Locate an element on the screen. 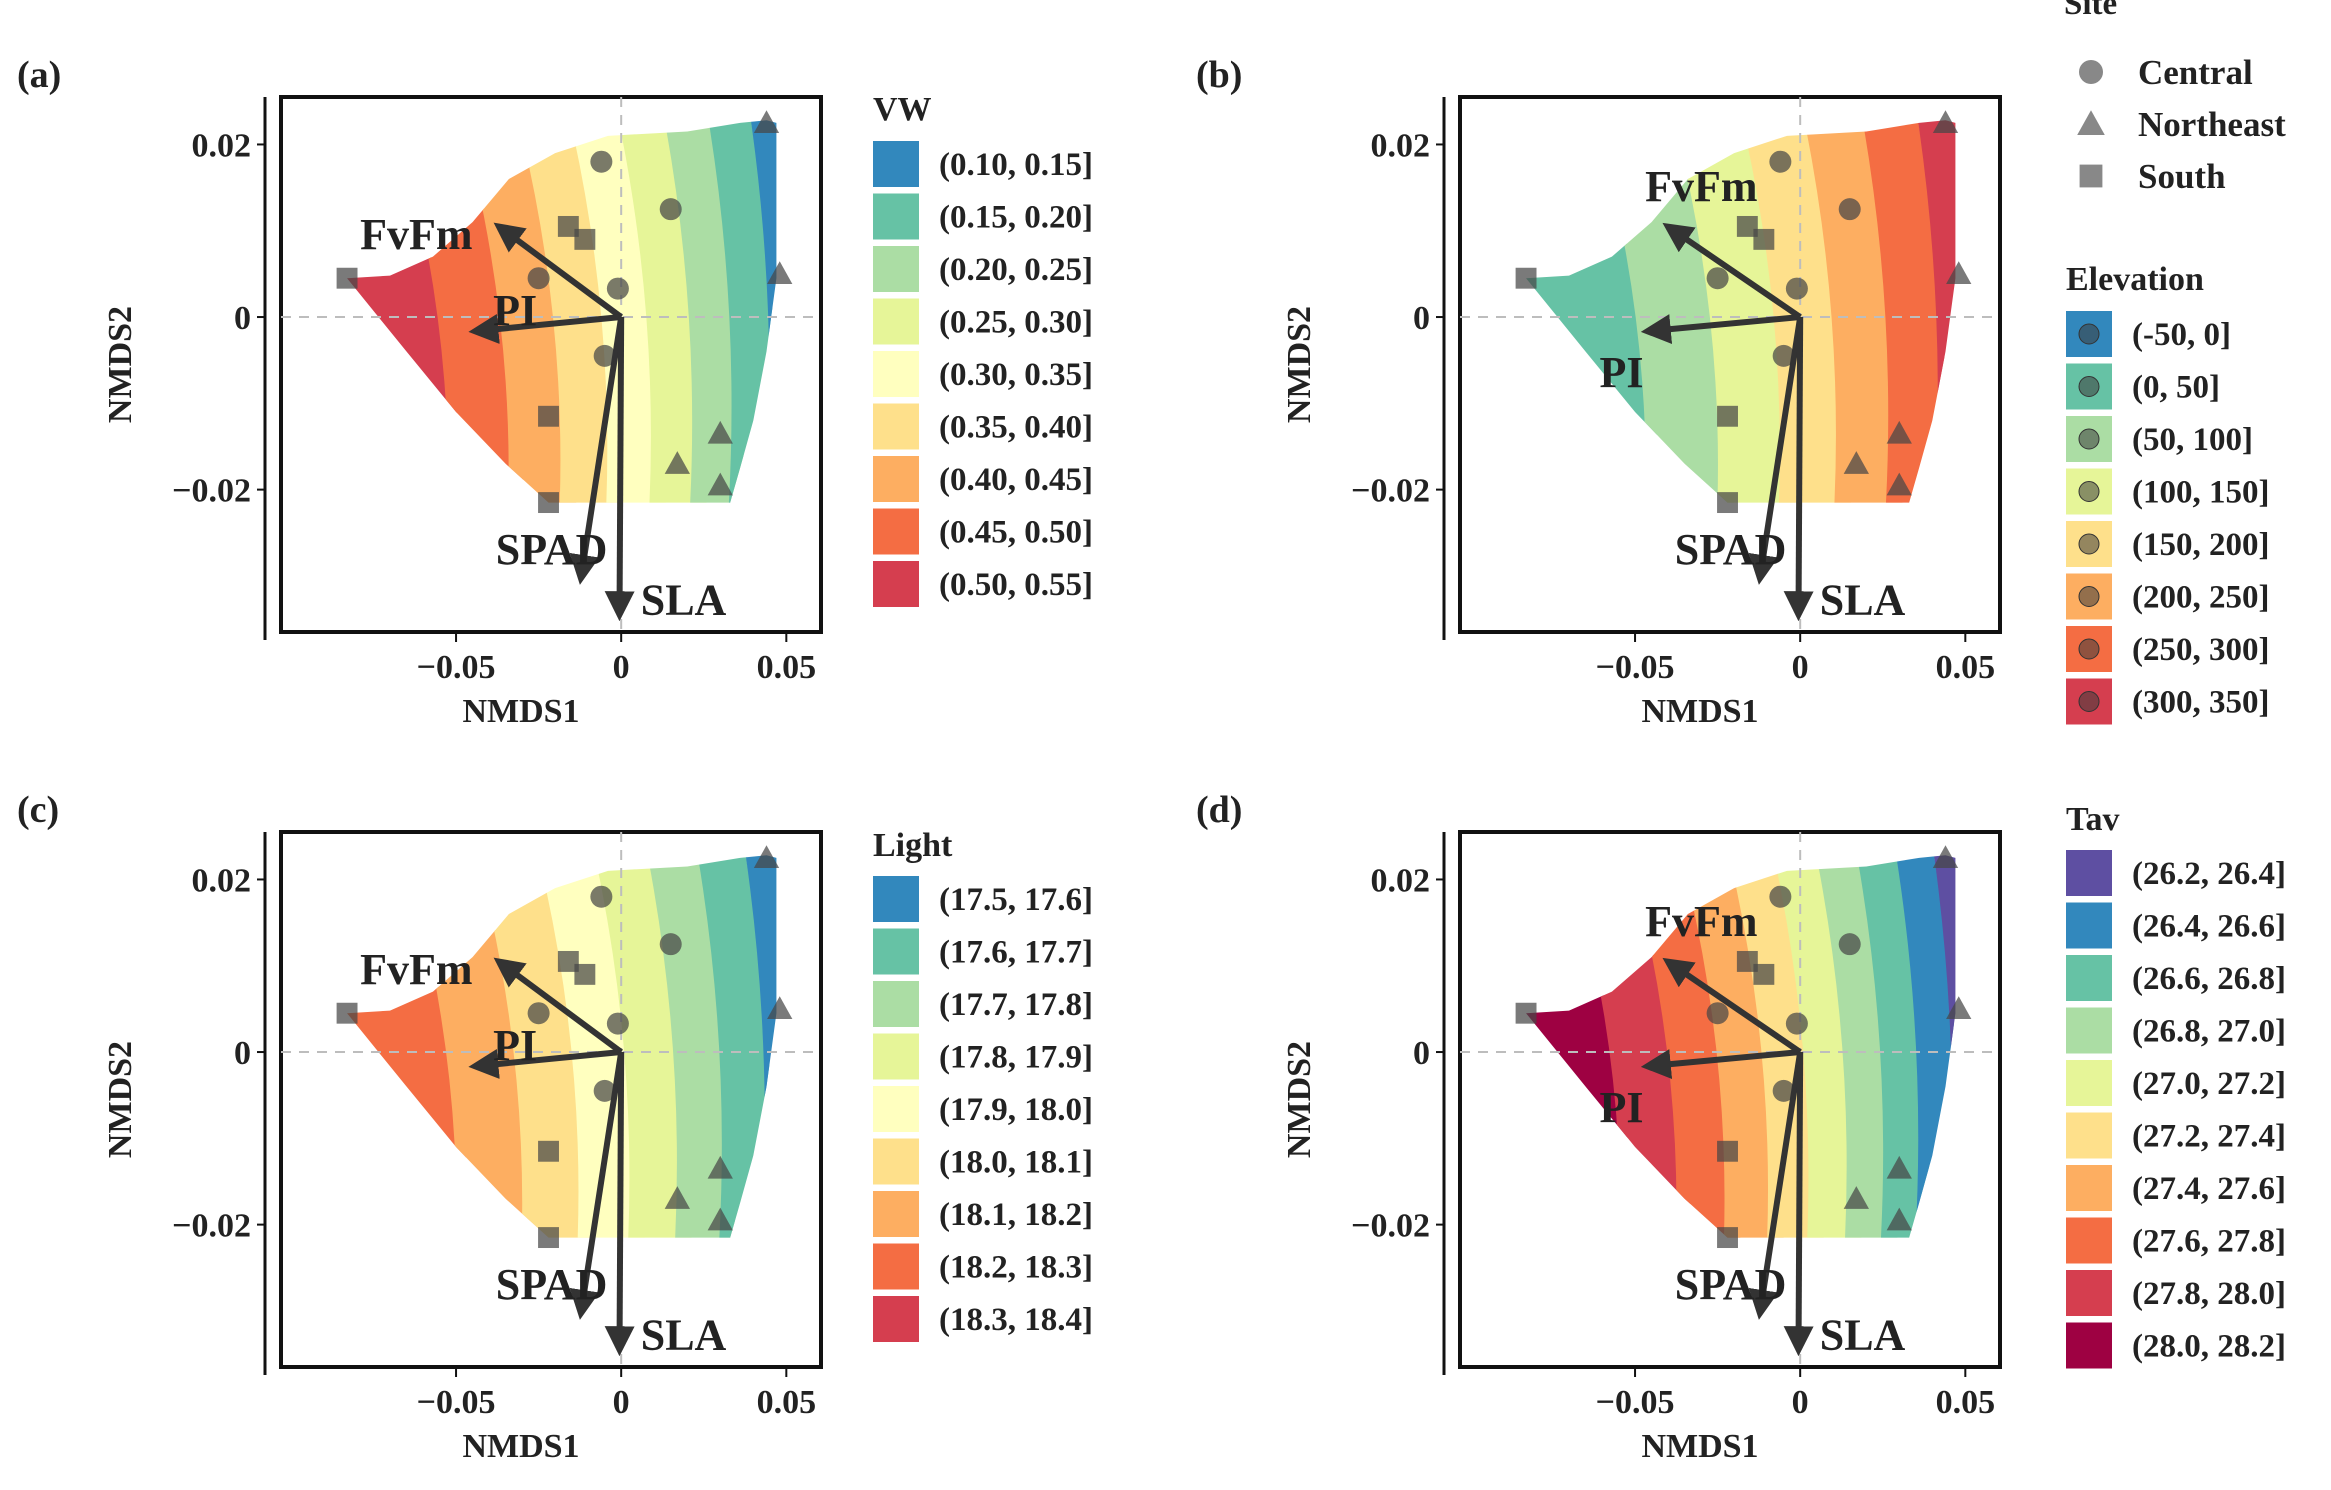 This screenshot has width=2331, height=1490. contour-band-(18.0, 18.1] is located at coordinates (530, 1046).